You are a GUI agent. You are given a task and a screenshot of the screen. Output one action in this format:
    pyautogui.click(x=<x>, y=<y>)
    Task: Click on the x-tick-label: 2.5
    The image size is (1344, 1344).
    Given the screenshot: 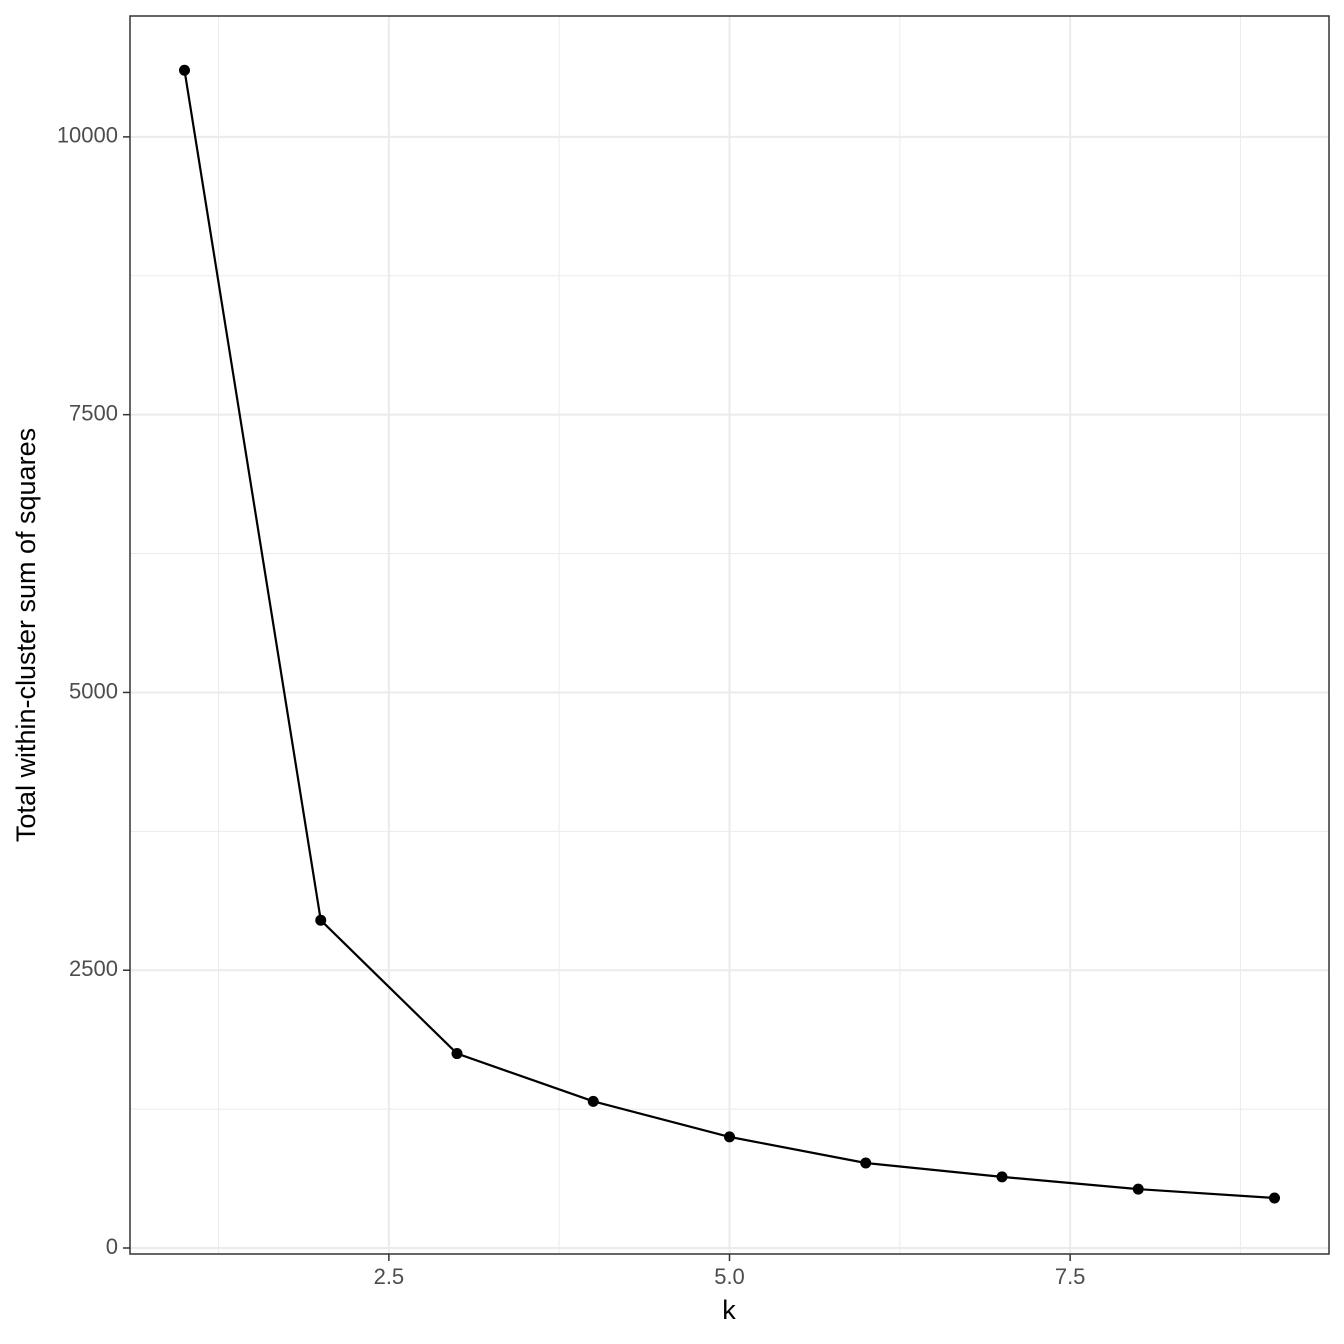 What is the action you would take?
    pyautogui.click(x=389, y=1276)
    